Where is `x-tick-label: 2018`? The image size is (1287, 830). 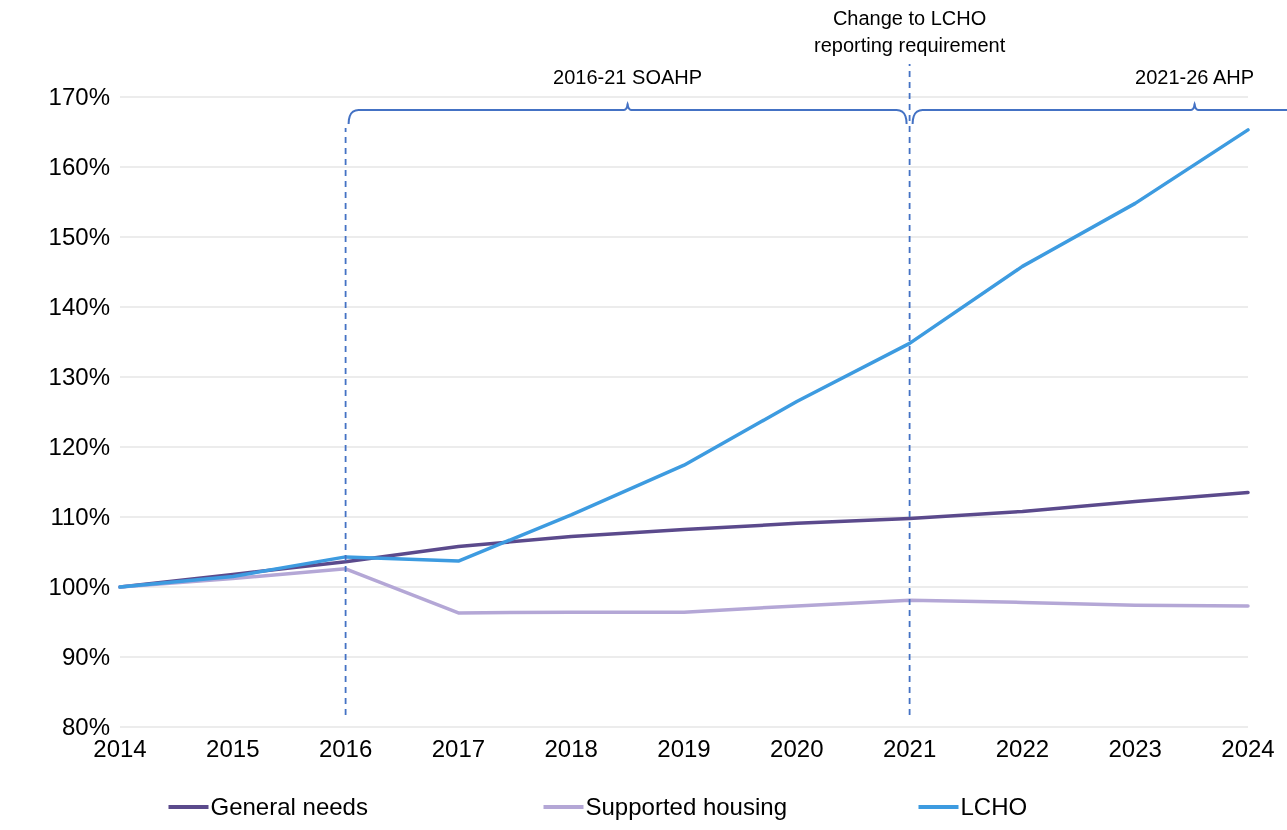 x-tick-label: 2018 is located at coordinates (571, 748).